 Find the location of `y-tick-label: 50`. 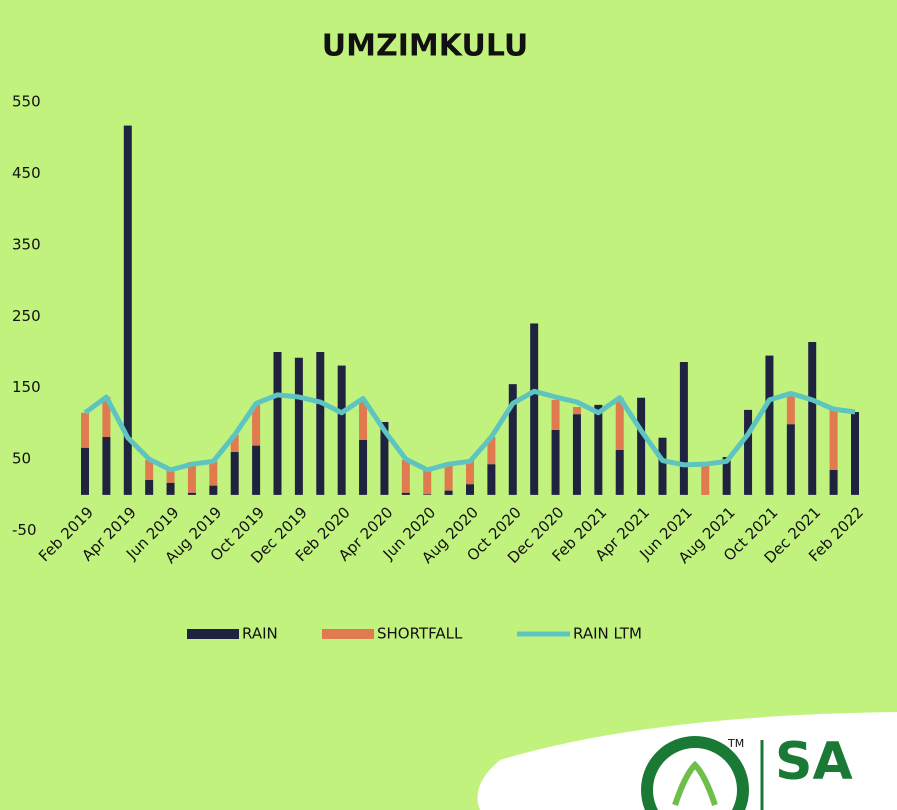

y-tick-label: 50 is located at coordinates (21, 459).